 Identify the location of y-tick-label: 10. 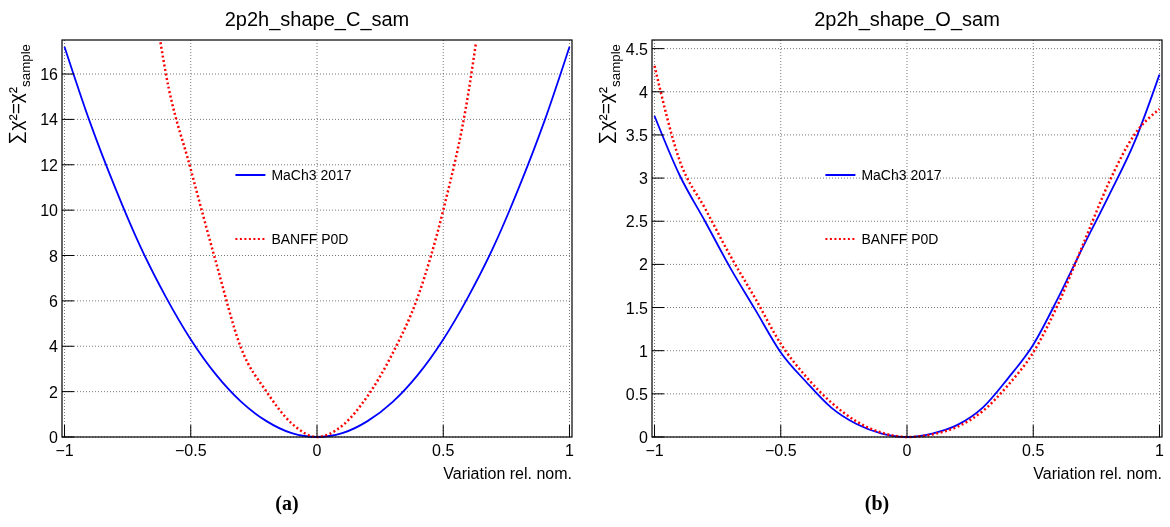
(49, 211).